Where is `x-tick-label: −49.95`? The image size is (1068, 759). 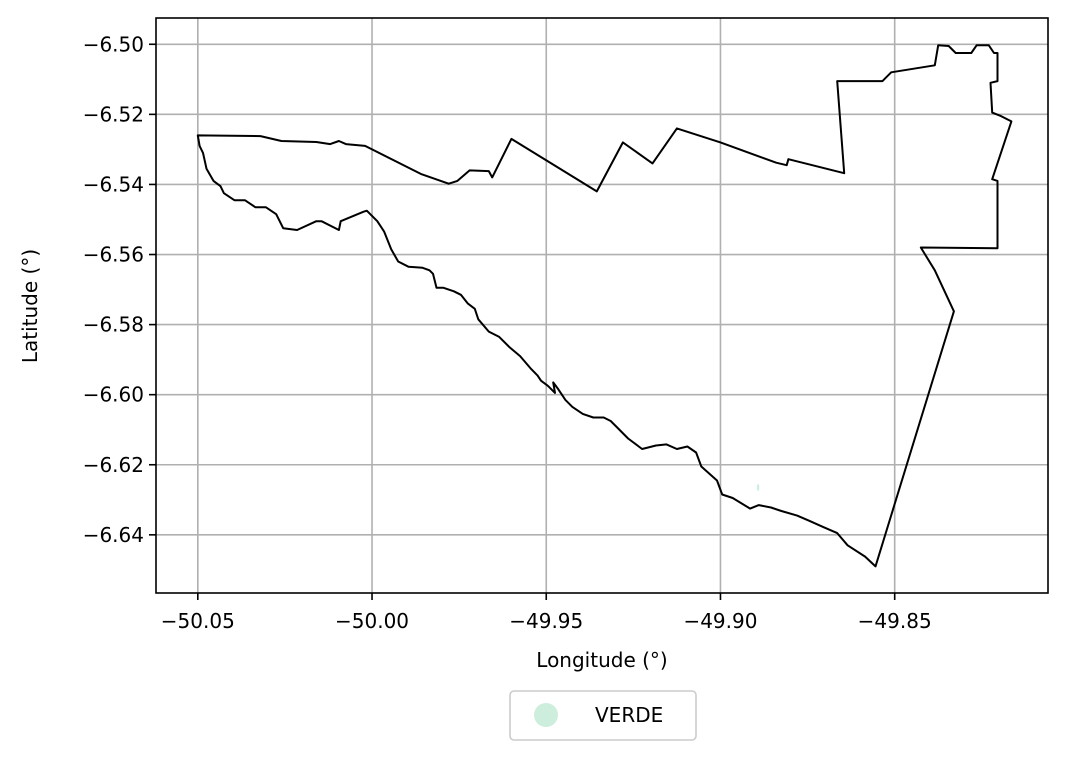 x-tick-label: −49.95 is located at coordinates (546, 621).